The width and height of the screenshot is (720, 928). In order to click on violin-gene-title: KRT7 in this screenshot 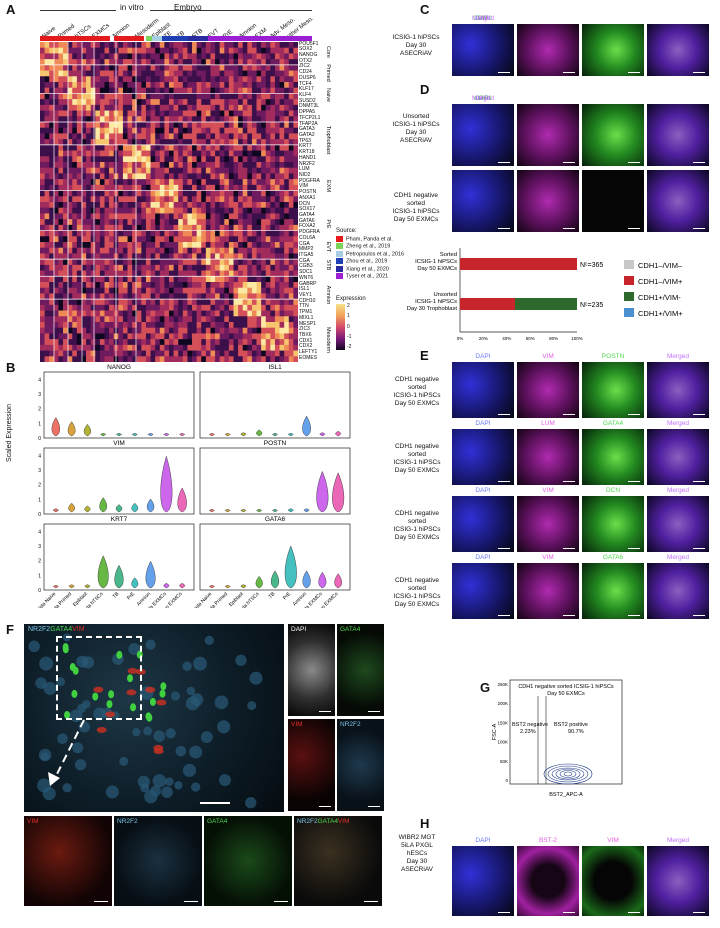, I will do `click(119, 519)`.